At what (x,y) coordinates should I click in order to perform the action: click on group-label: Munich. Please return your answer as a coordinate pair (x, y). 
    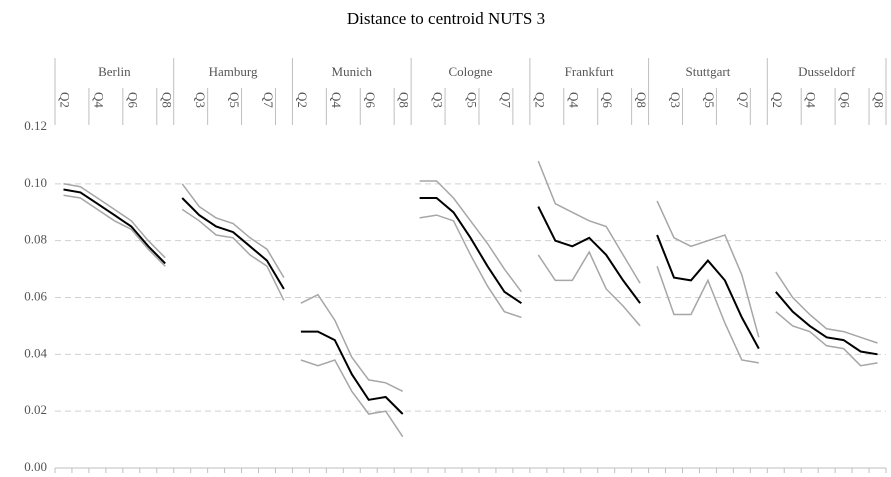
    Looking at the image, I should click on (352, 71).